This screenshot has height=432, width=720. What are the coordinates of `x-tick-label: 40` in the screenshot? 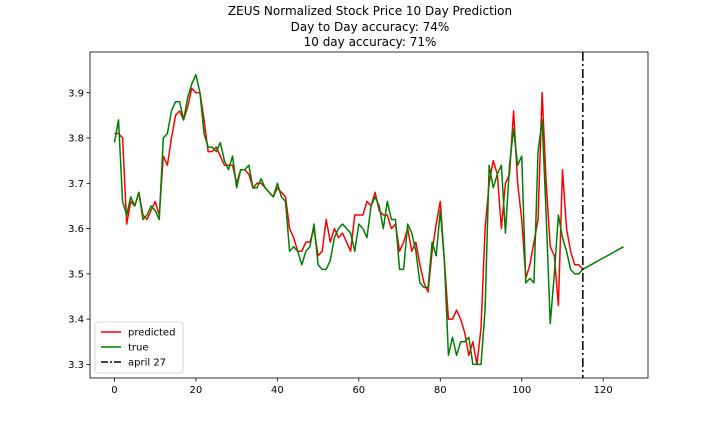 It's located at (277, 390).